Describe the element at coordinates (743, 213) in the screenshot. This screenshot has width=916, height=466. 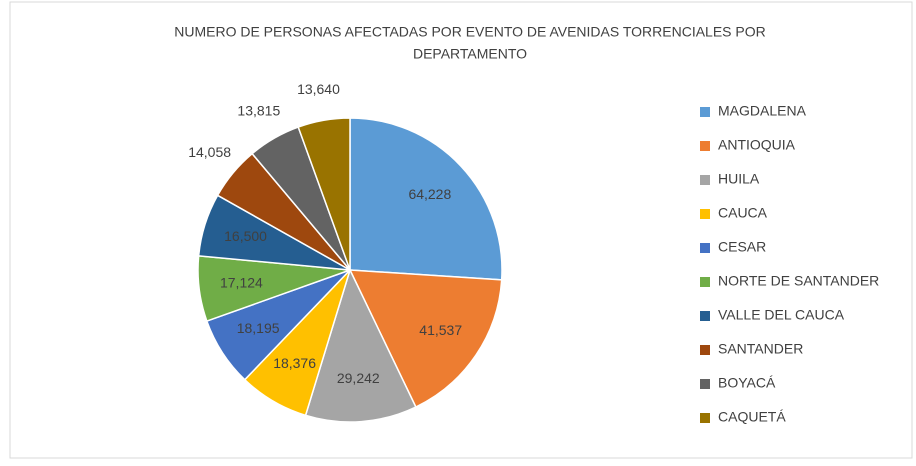
I see `legend-label: CAUCA` at that location.